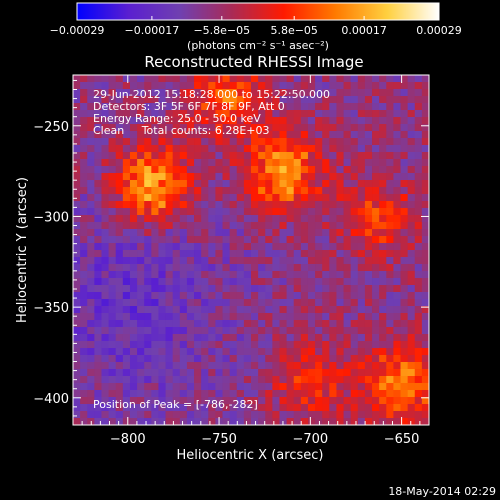  Describe the element at coordinates (51, 399) in the screenshot. I see `y-tick-label: −400` at that location.